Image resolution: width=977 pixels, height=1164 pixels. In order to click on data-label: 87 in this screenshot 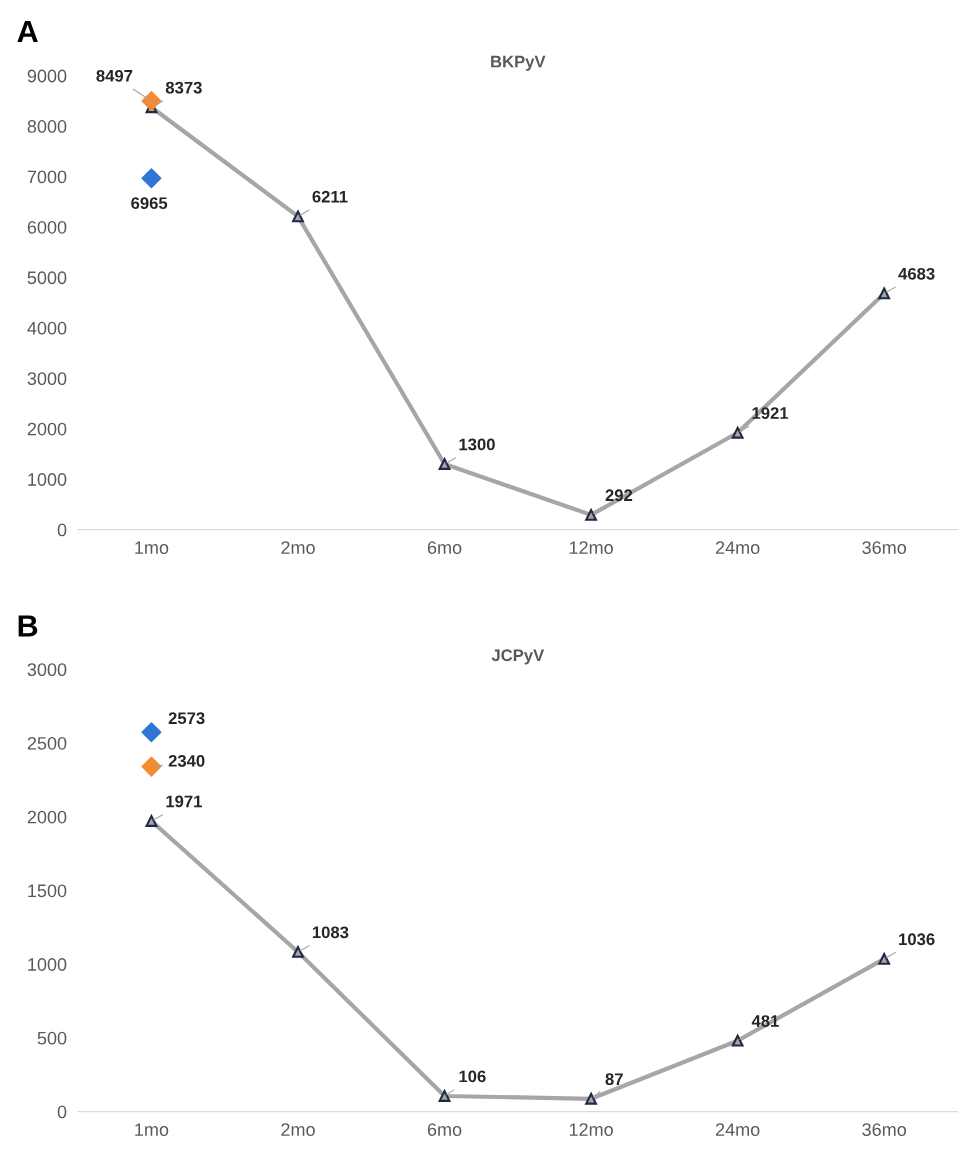, I will do `click(614, 1079)`.